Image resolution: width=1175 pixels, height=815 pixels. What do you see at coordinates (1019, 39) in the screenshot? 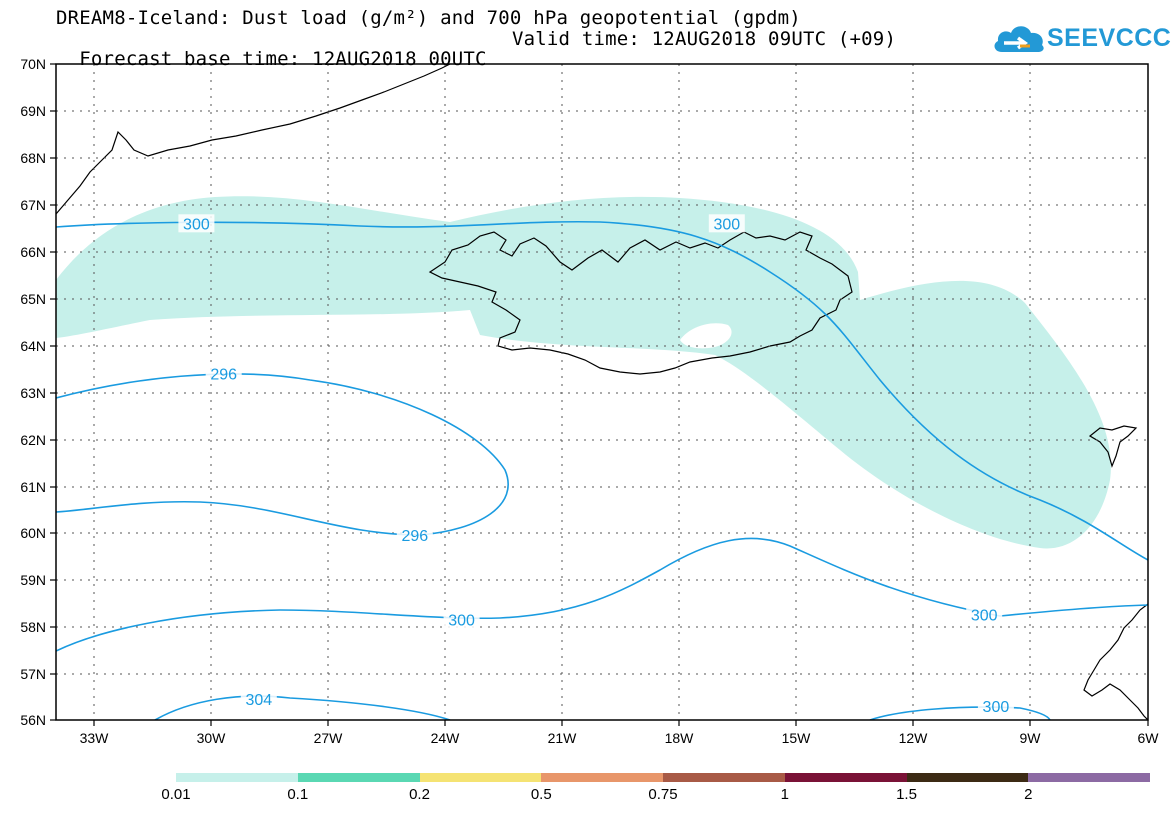
I see `cloud-icon` at bounding box center [1019, 39].